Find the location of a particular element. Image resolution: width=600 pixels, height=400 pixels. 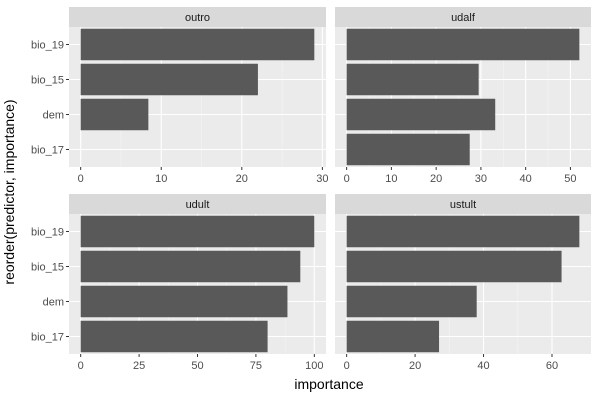

bar-outro-dem is located at coordinates (114, 114).